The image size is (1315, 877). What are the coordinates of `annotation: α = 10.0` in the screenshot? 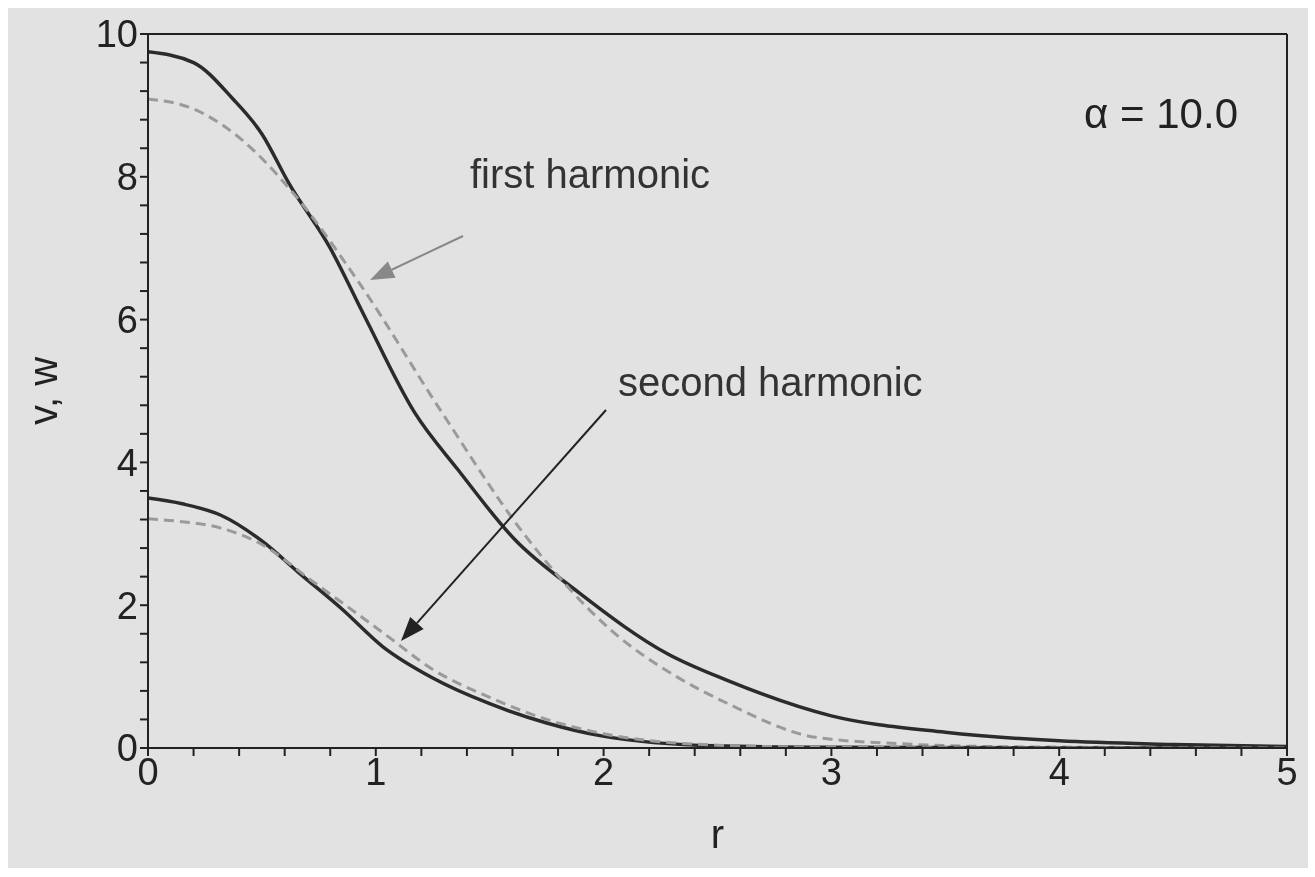 It's located at (1161, 113).